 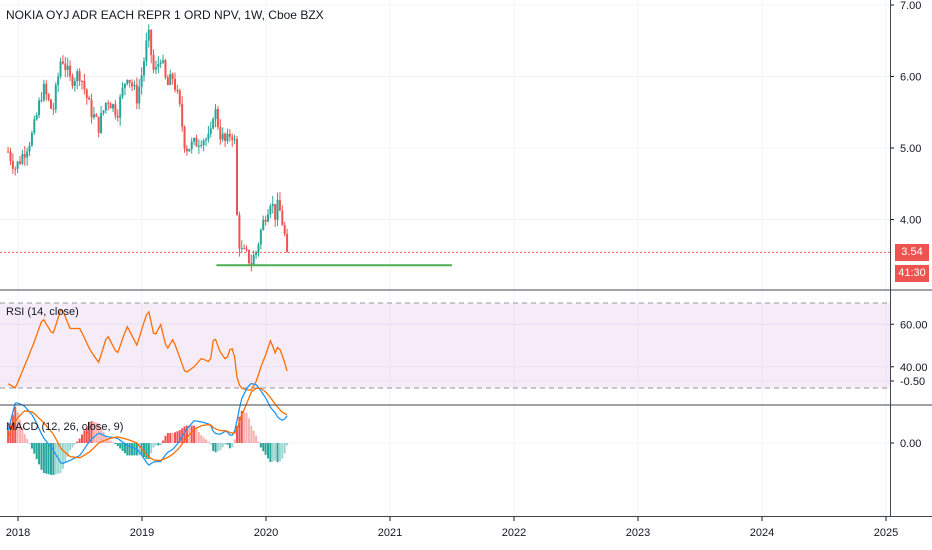 I want to click on rsi-tick-label: 40.00, so click(x=914, y=368).